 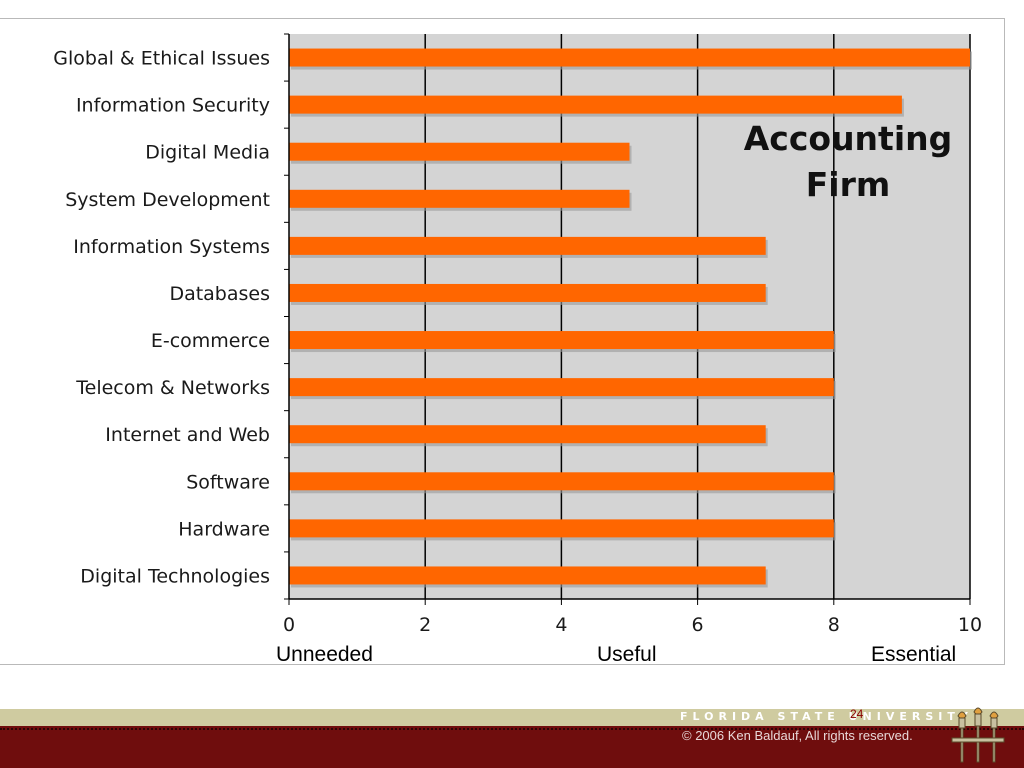 What do you see at coordinates (210, 341) in the screenshot?
I see `category-label: E-commerce` at bounding box center [210, 341].